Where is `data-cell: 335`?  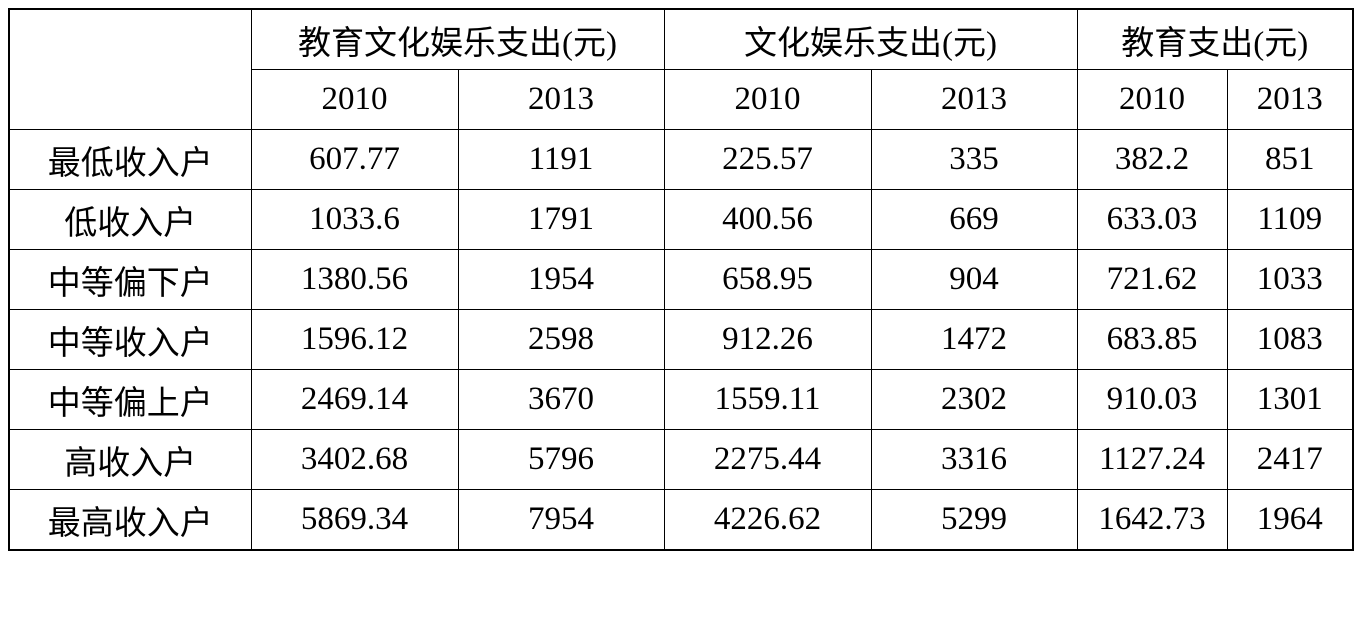 data-cell: 335 is located at coordinates (974, 159).